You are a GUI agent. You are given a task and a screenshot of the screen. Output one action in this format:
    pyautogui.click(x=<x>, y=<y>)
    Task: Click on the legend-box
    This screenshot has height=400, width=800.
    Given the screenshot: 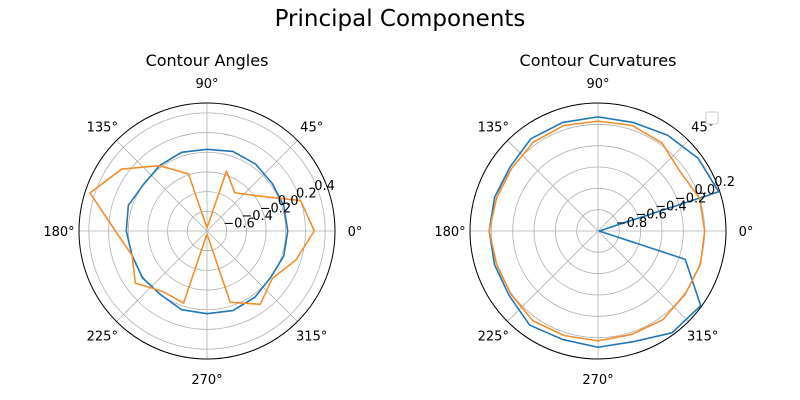 What is the action you would take?
    pyautogui.click(x=712, y=118)
    